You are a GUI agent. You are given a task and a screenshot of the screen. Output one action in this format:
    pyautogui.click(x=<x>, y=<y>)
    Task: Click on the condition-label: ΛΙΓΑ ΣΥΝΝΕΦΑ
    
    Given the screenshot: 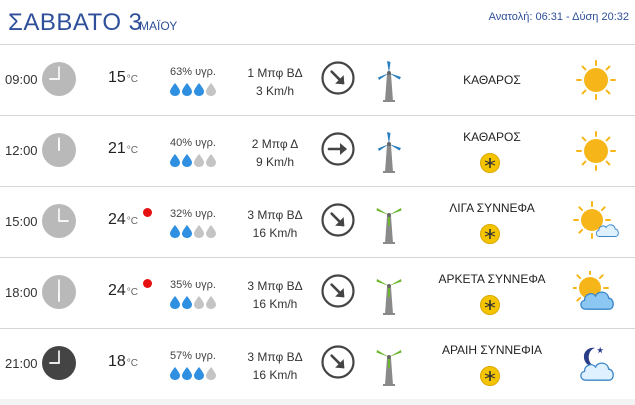 What is the action you would take?
    pyautogui.click(x=492, y=208)
    